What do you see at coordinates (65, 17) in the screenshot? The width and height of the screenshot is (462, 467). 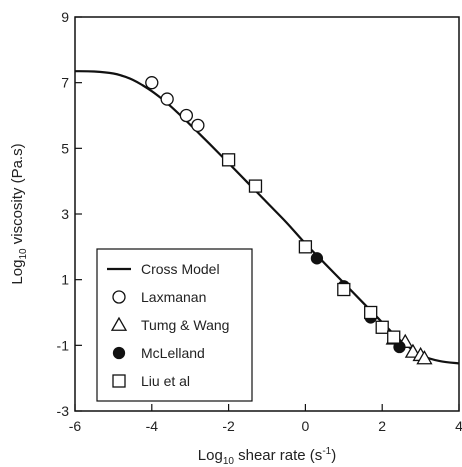 I see `y-tick-label: 9` at bounding box center [65, 17].